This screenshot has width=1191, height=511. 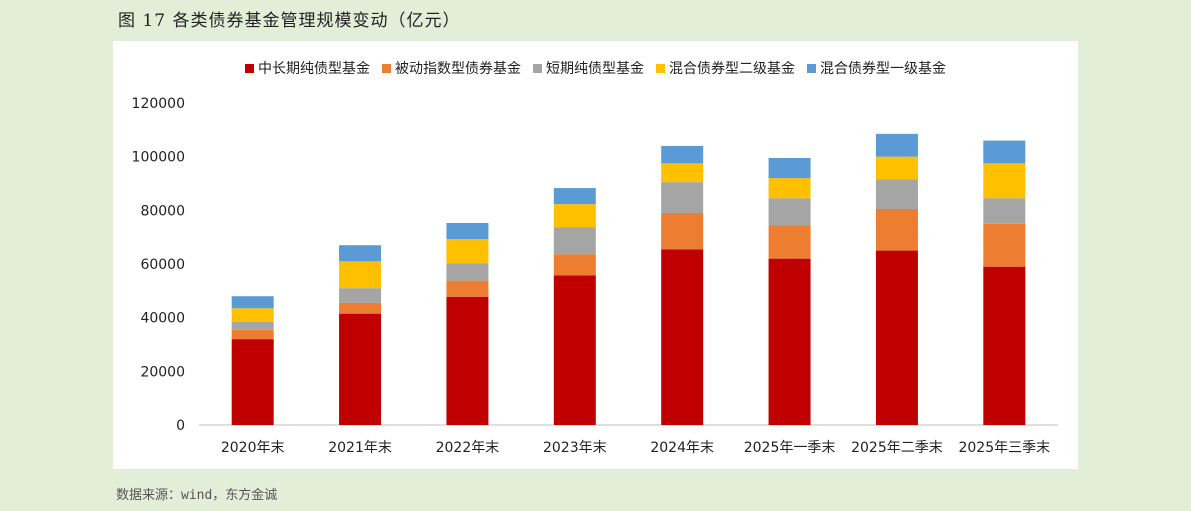 What do you see at coordinates (158, 104) in the screenshot?
I see `y-tick-label: 120000` at bounding box center [158, 104].